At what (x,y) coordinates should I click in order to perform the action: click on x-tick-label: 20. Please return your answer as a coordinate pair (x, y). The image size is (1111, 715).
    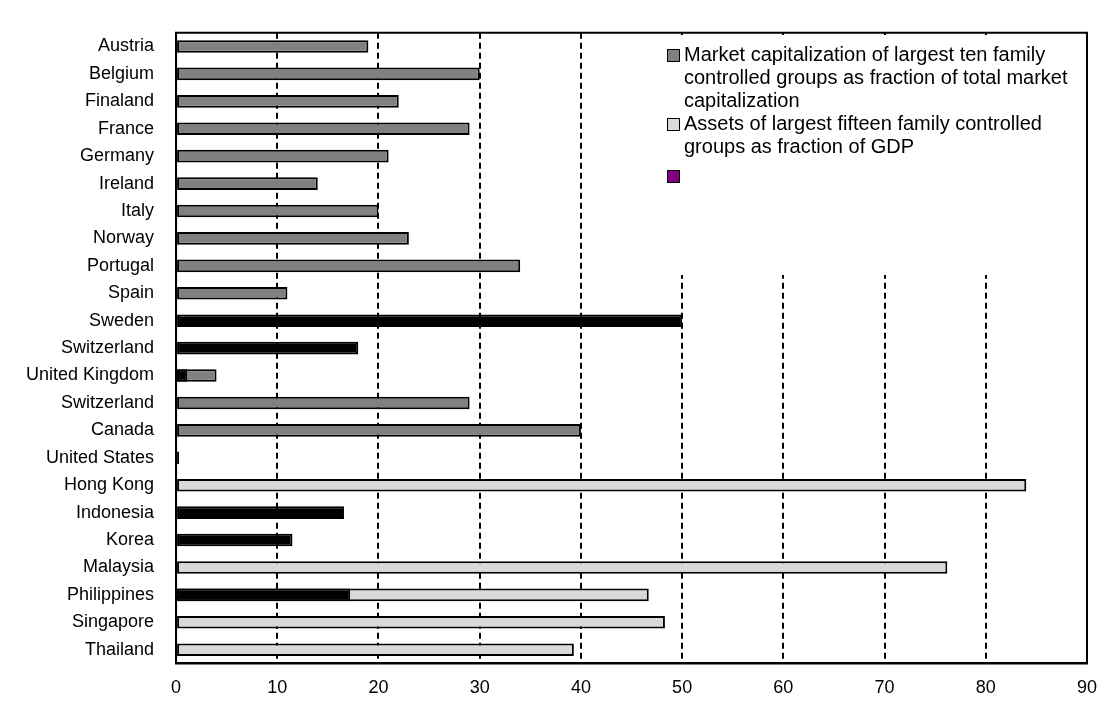
    Looking at the image, I should click on (378, 687).